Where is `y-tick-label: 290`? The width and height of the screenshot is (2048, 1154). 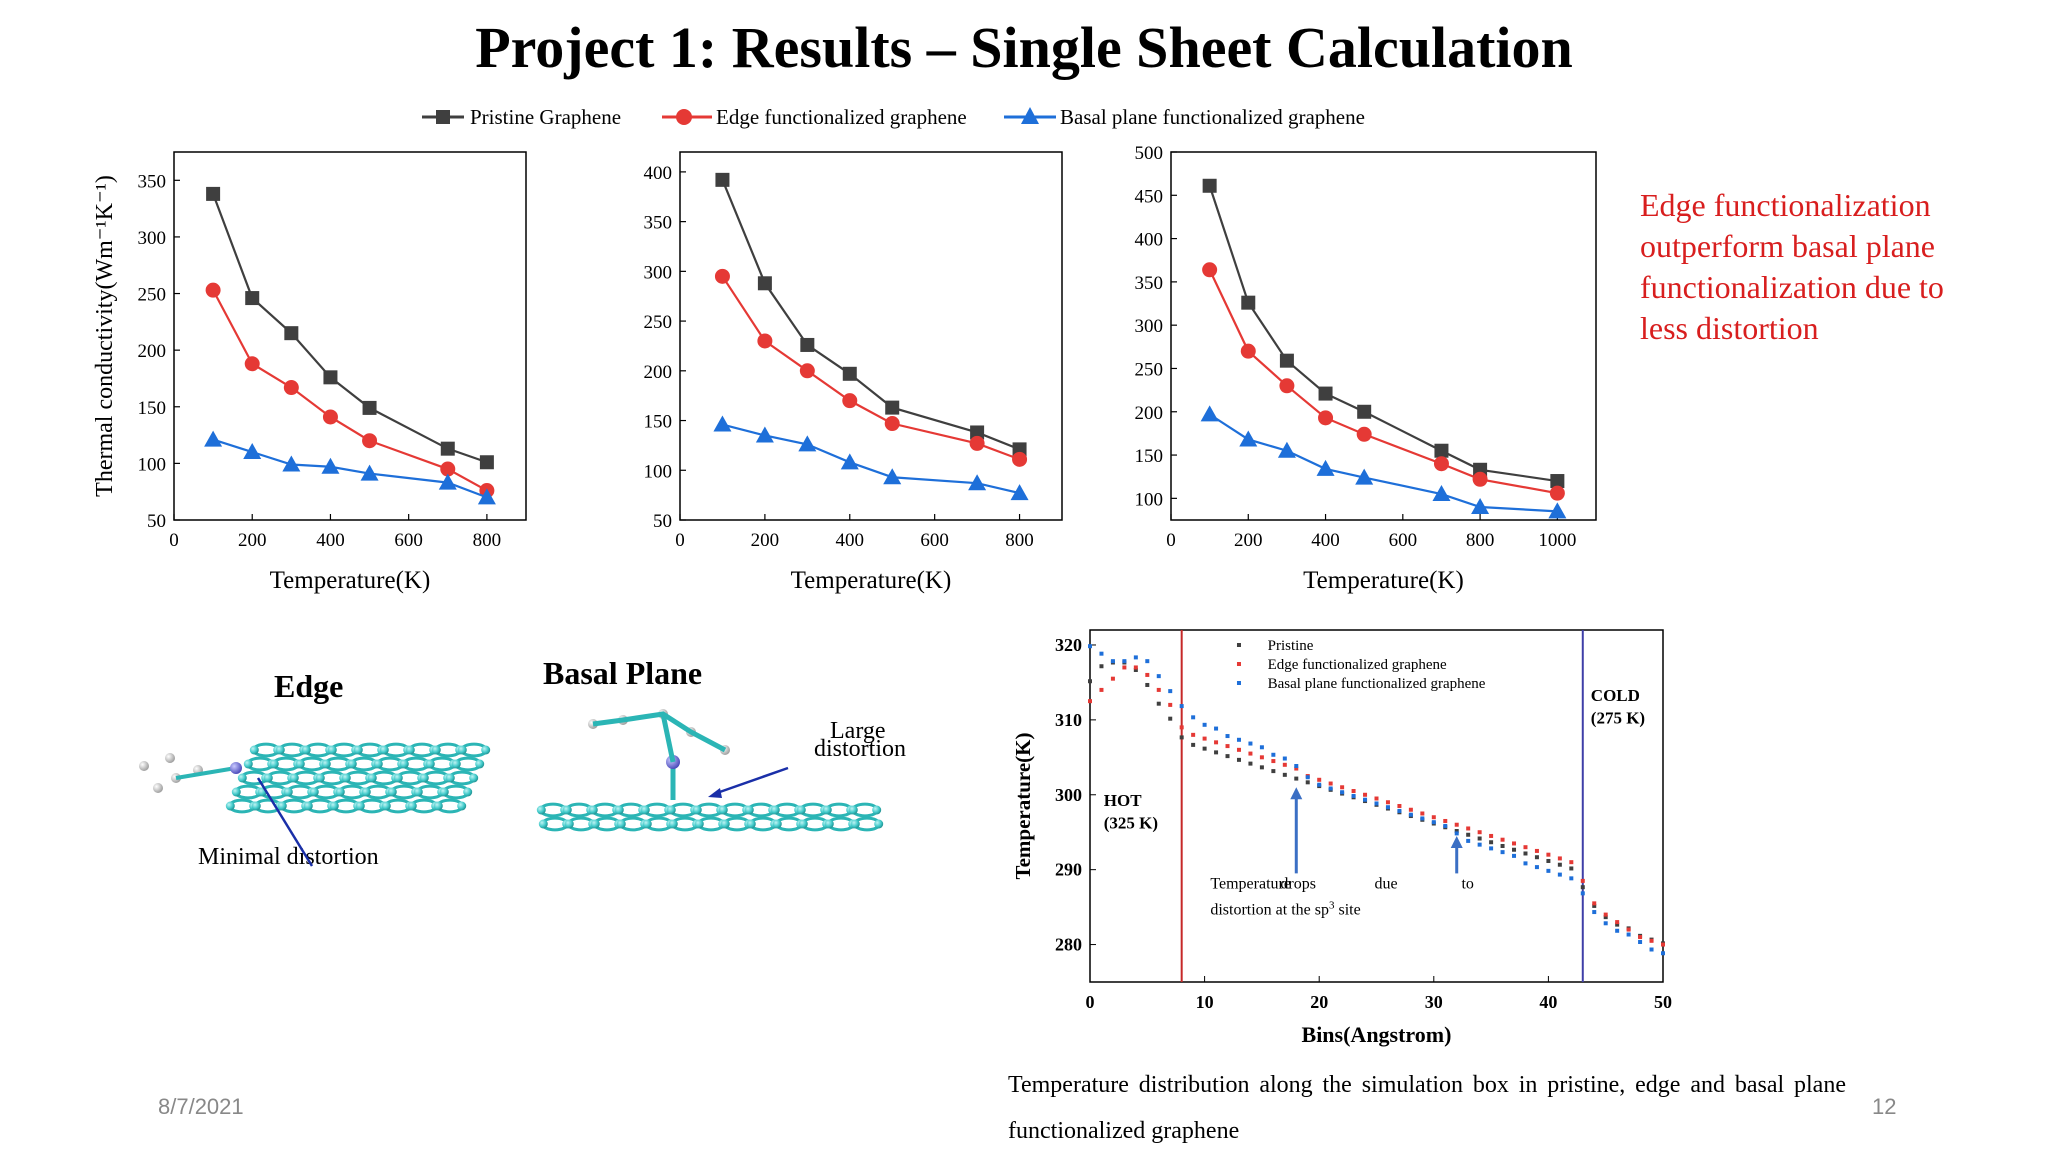
y-tick-label: 290 is located at coordinates (1068, 870).